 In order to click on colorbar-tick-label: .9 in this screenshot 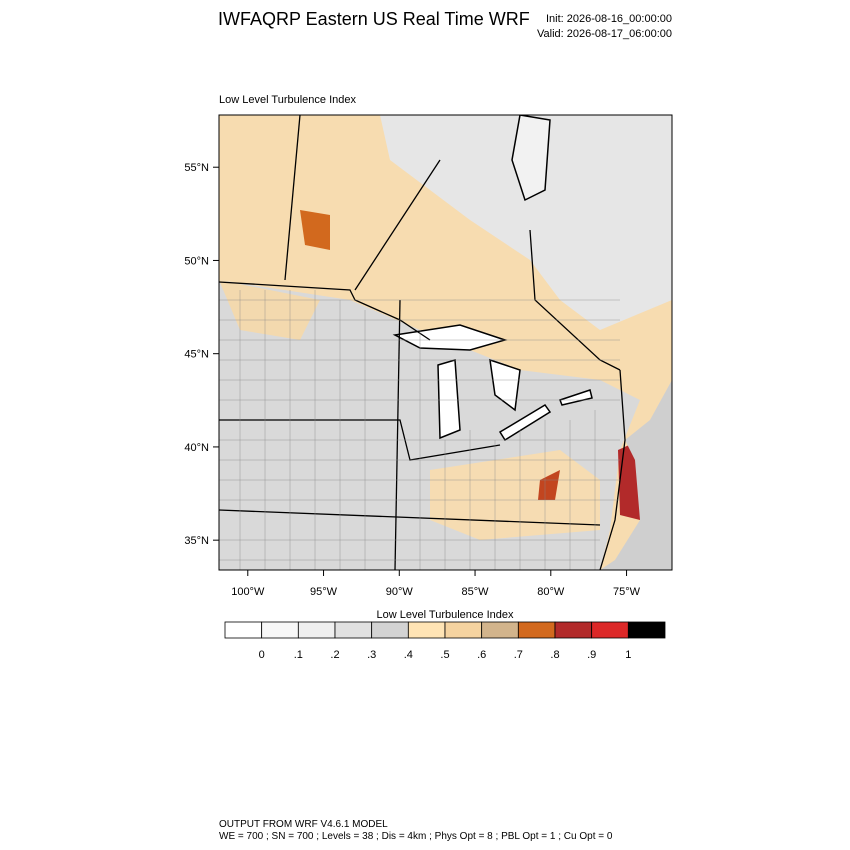, I will do `click(591, 655)`.